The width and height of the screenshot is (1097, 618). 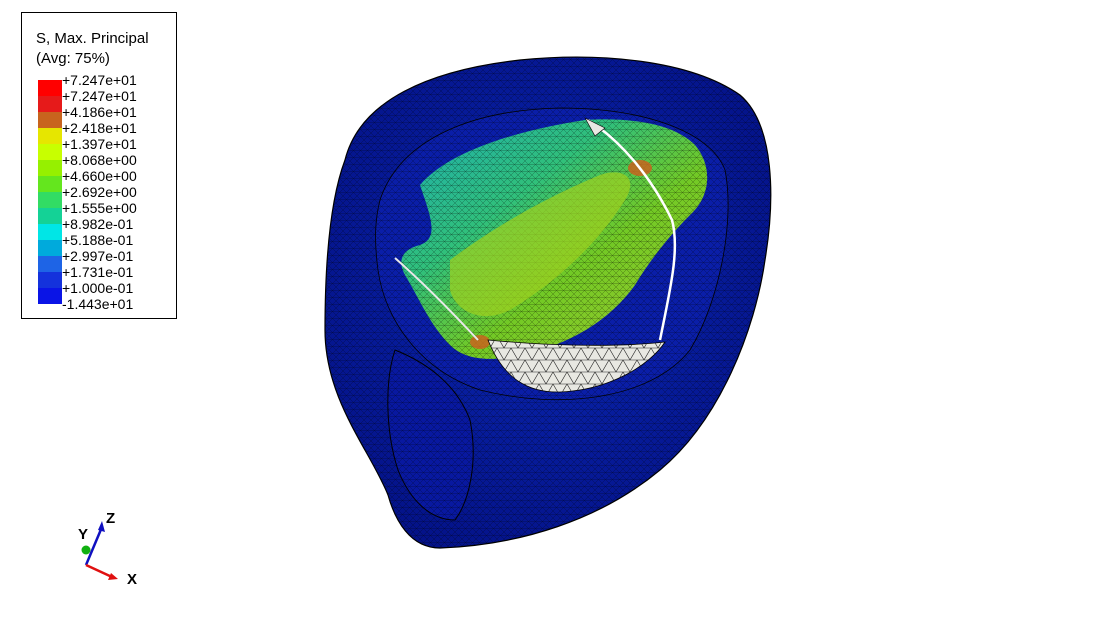 What do you see at coordinates (99, 160) in the screenshot?
I see `legend-value: +8.068e+00` at bounding box center [99, 160].